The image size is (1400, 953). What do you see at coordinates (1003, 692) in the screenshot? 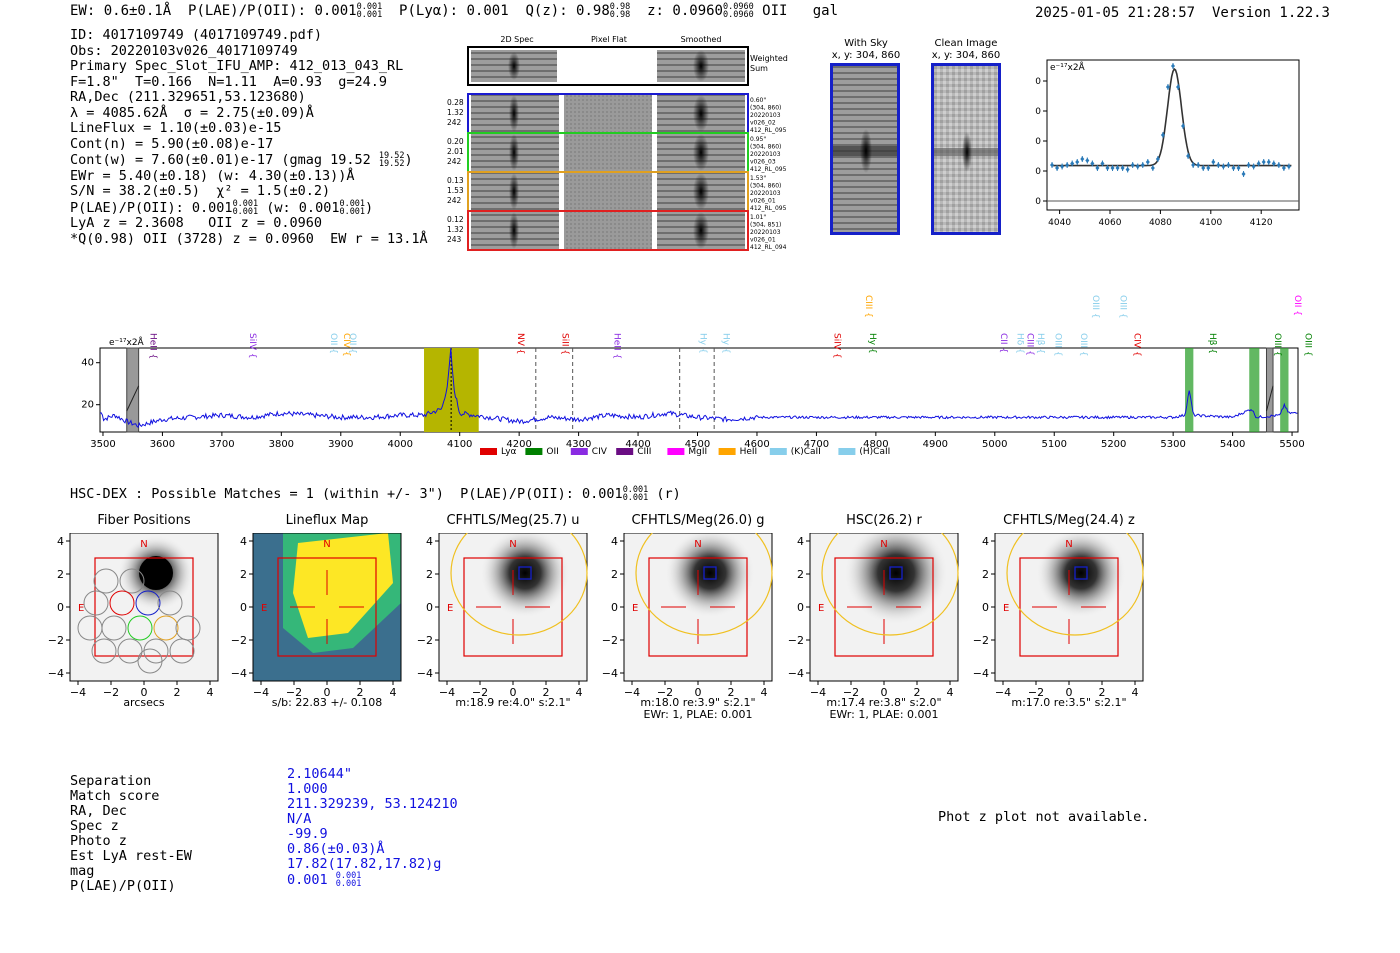
I see `xtick-label: −4` at bounding box center [1003, 692].